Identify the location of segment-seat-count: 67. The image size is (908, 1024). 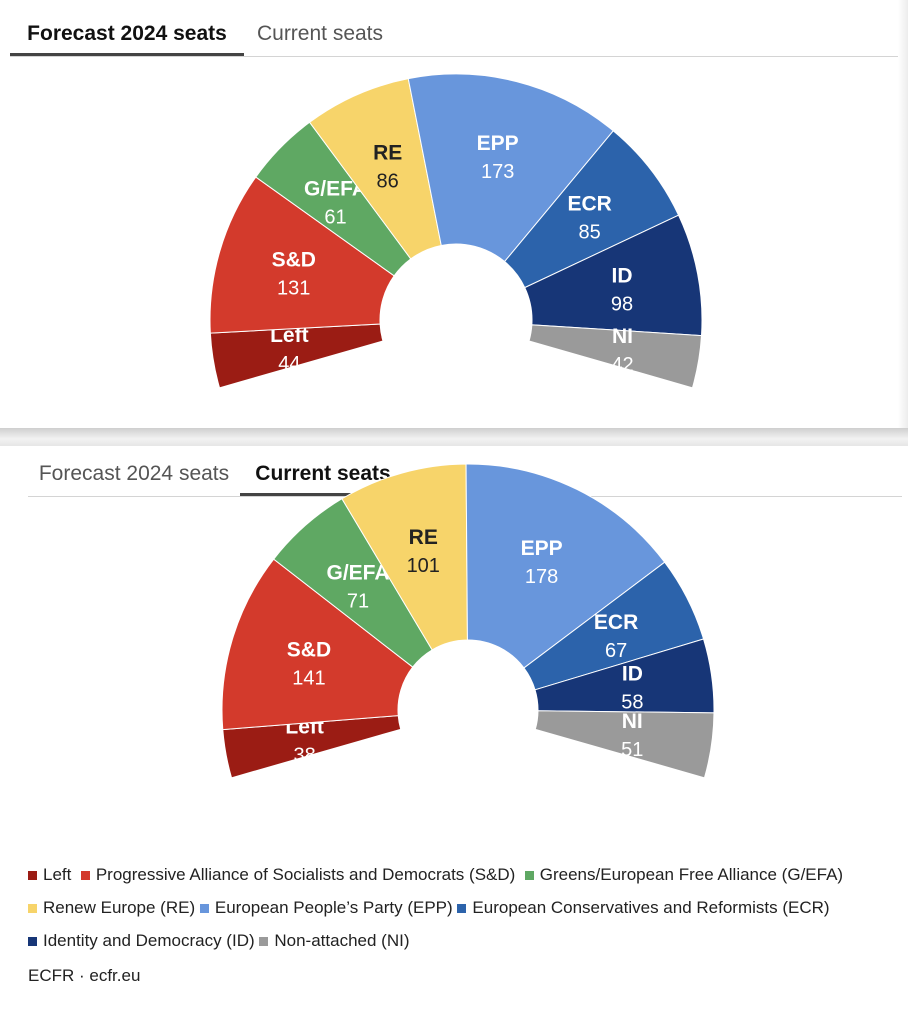
(616, 651).